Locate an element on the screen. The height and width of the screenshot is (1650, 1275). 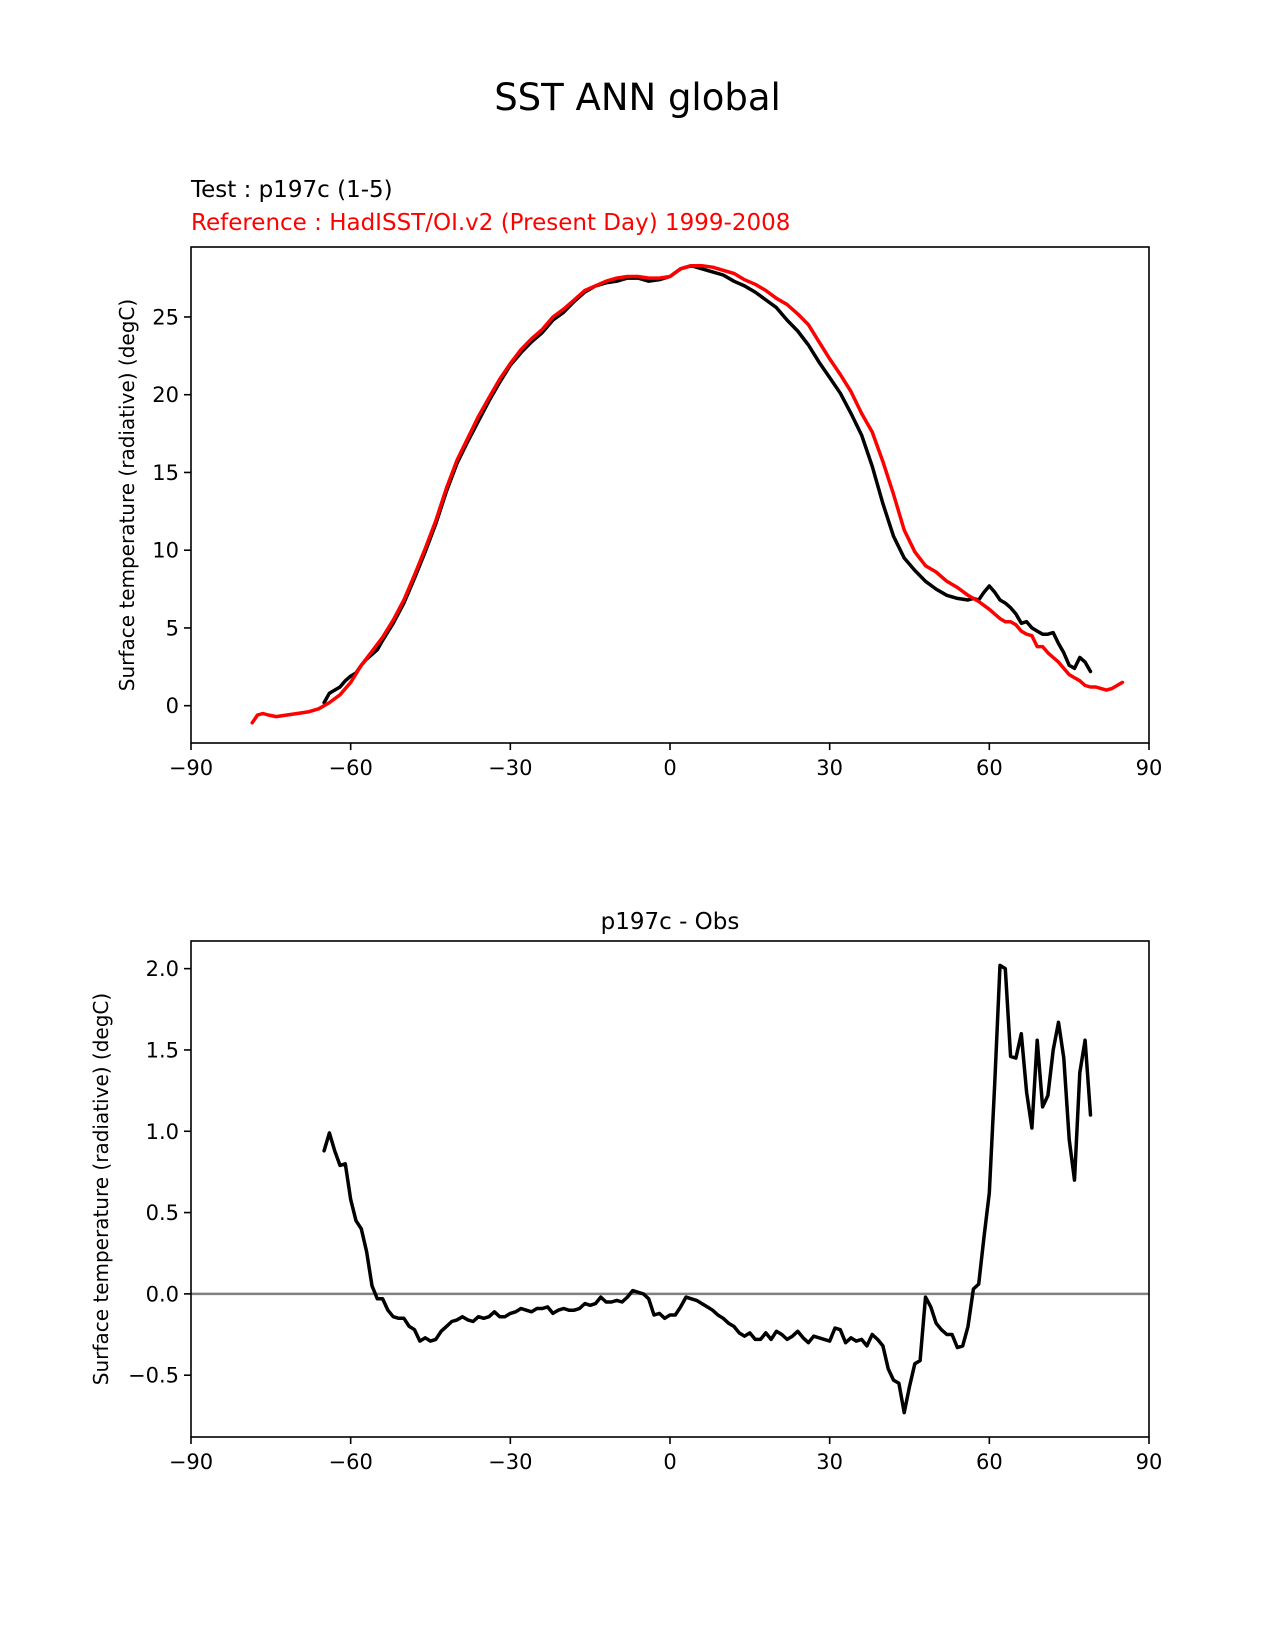
mean-panel-x-tick-label: −90 is located at coordinates (191, 768).